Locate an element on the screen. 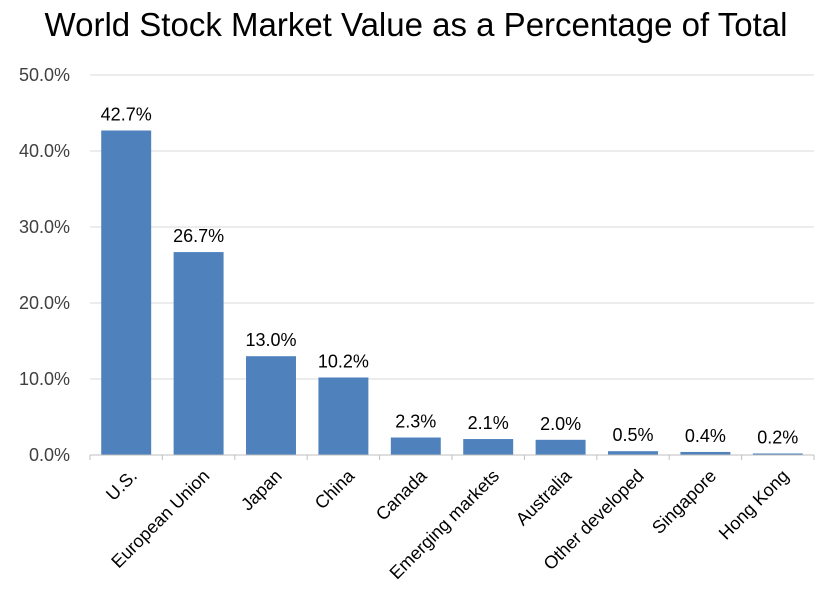 This screenshot has width=832, height=608. category-label: Canada is located at coordinates (401, 494).